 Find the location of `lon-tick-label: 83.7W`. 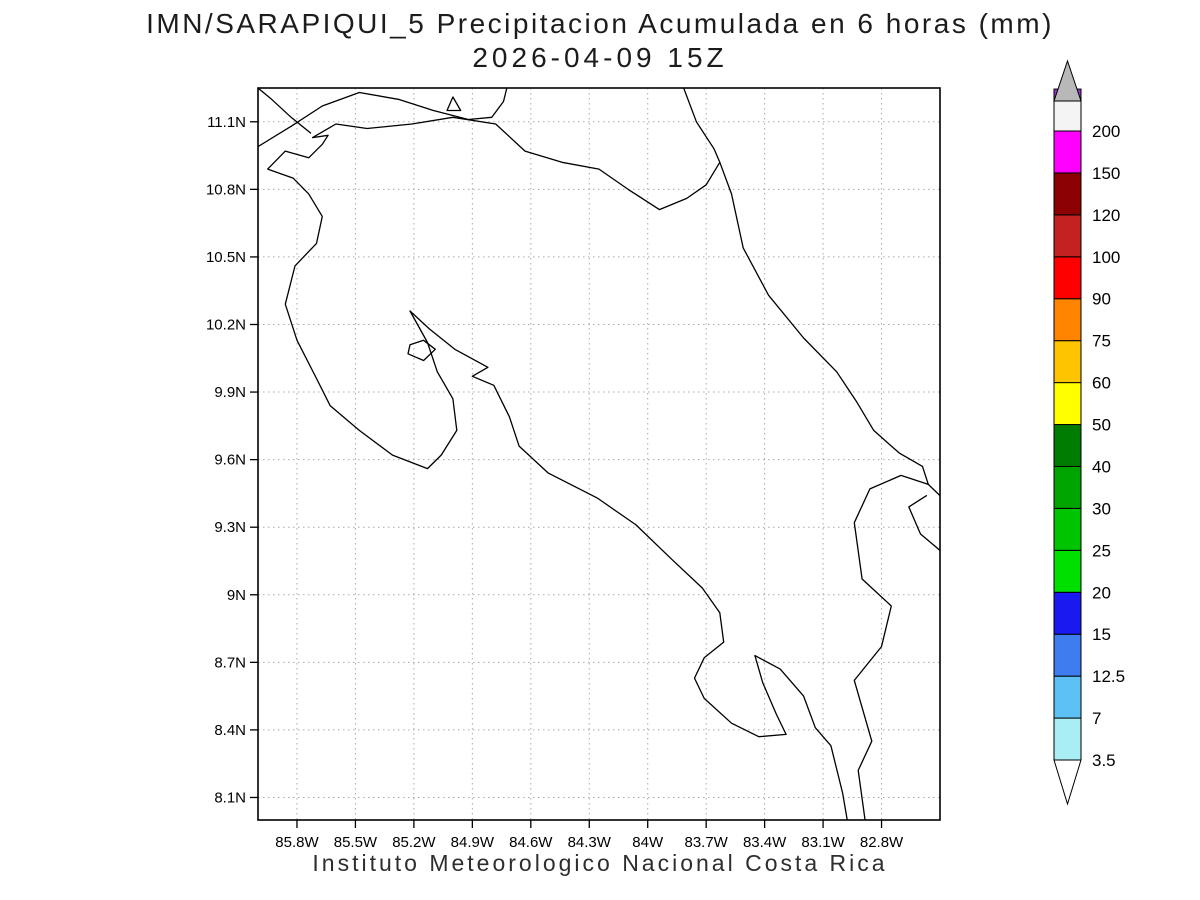

lon-tick-label: 83.7W is located at coordinates (706, 842).